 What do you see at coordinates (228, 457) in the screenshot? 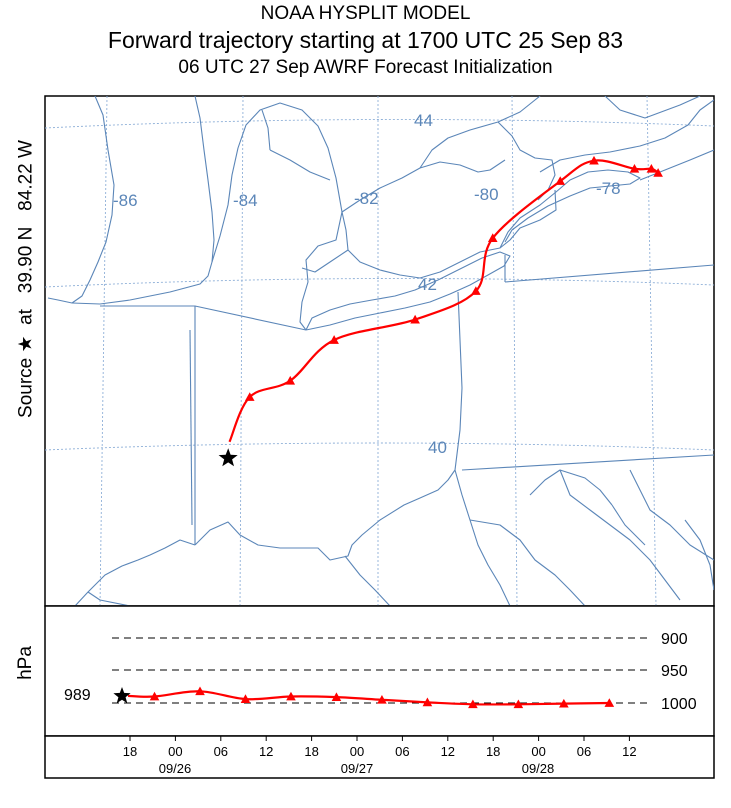
I see `source-star-icon` at bounding box center [228, 457].